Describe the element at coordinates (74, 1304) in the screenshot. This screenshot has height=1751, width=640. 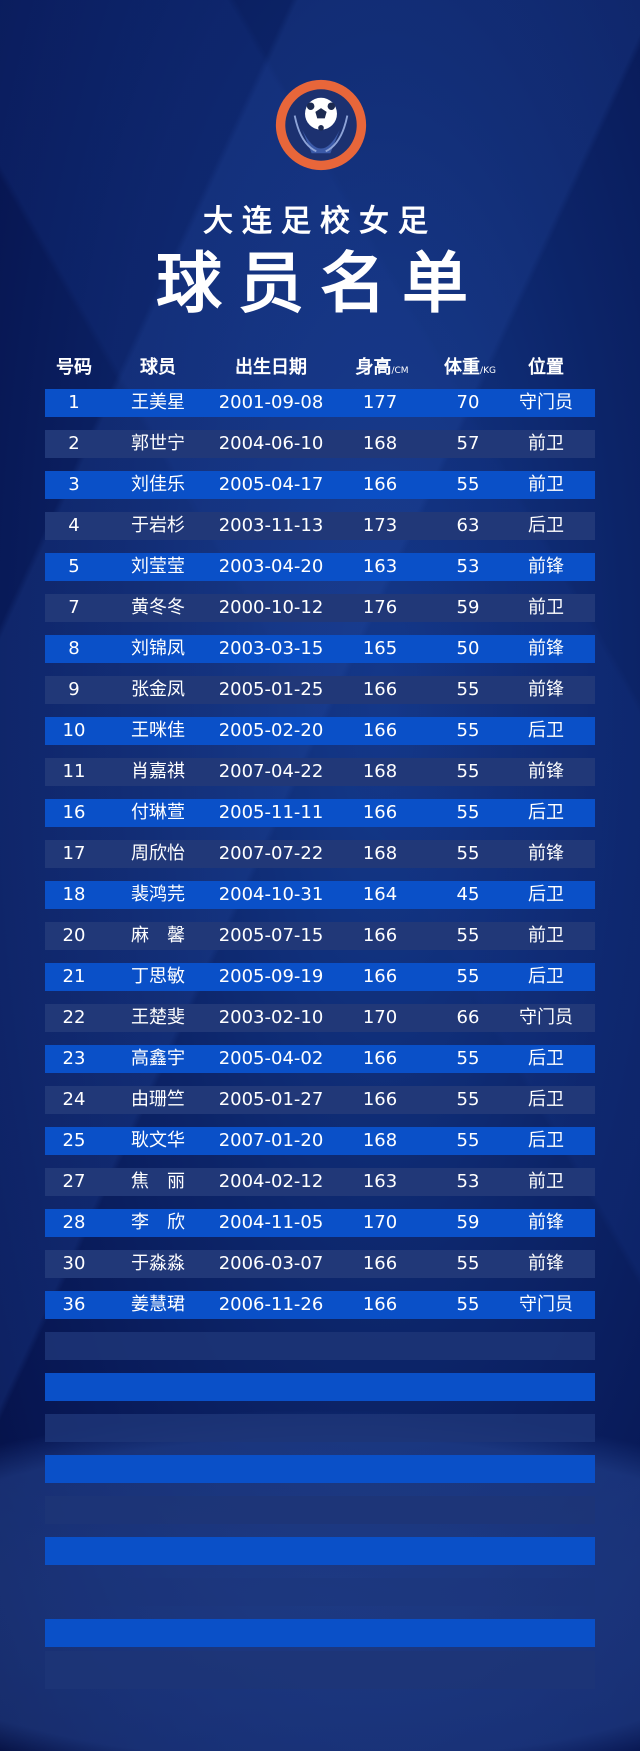
I see `cell-no: 36` at that location.